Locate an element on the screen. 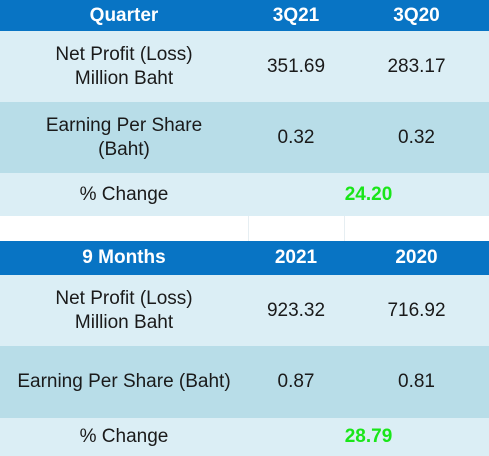 This screenshot has height=456, width=489. header-previous: 2020 is located at coordinates (416, 258).